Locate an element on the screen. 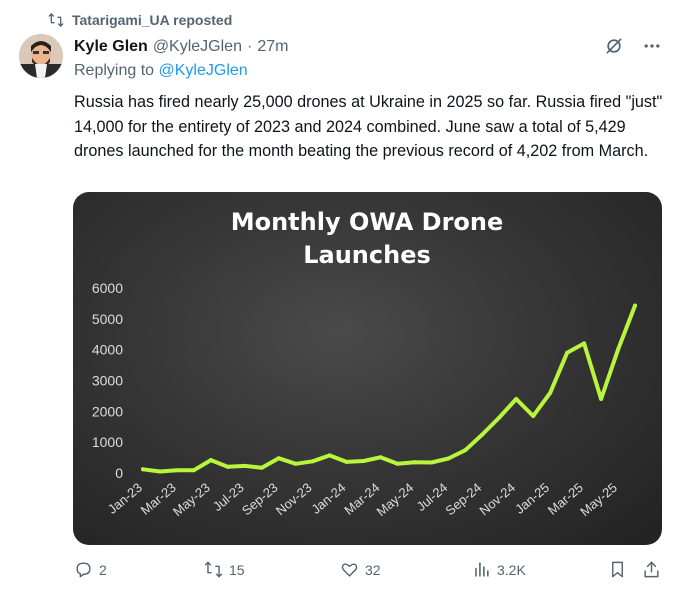 The height and width of the screenshot is (592, 690). bookmark-button is located at coordinates (617, 569).